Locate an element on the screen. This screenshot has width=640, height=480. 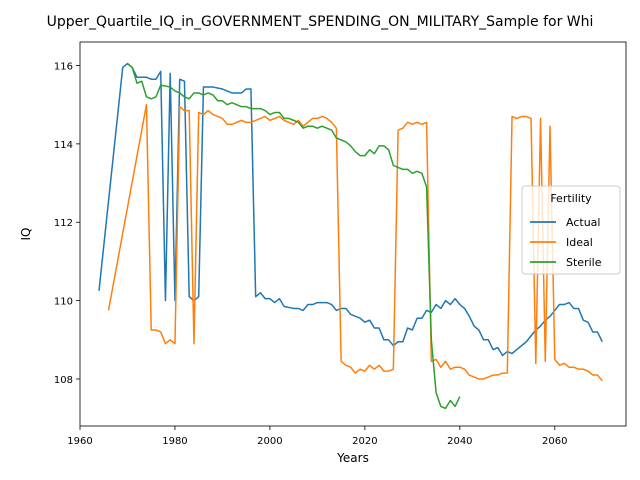
x-tick-label: 2020 is located at coordinates (364, 441).